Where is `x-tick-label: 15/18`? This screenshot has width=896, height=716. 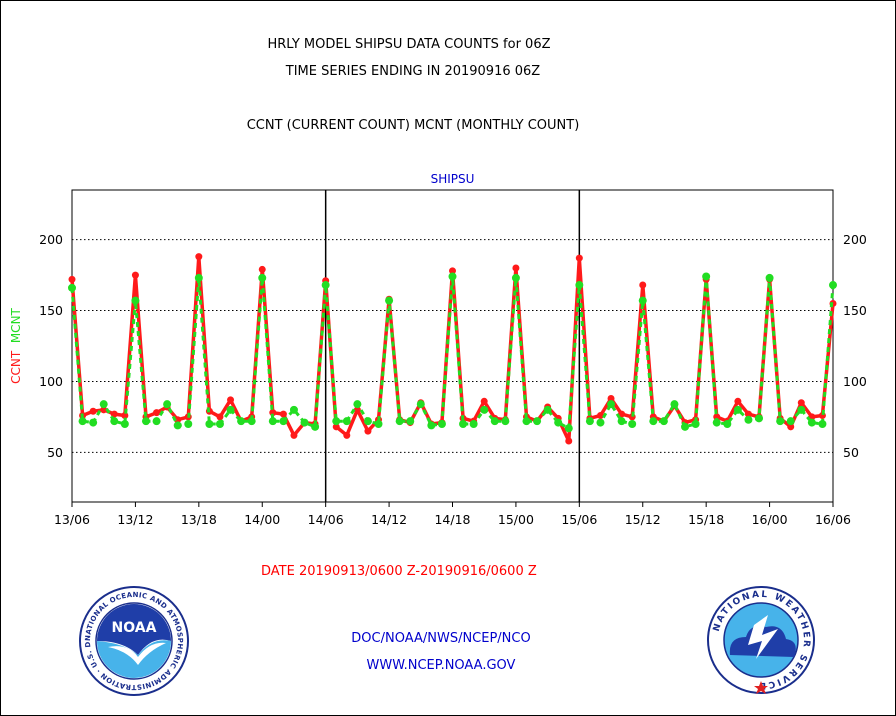 x-tick-label: 15/18 is located at coordinates (706, 519).